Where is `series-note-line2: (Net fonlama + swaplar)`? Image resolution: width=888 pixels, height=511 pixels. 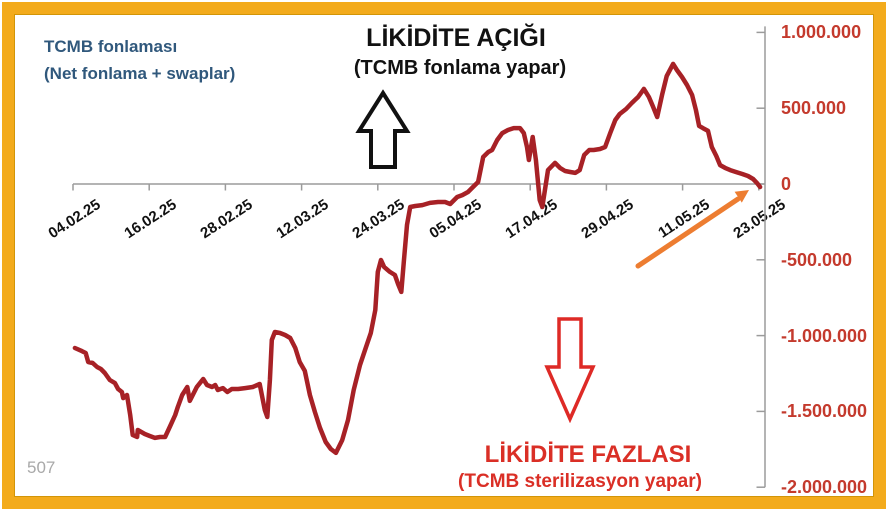 series-note-line2: (Net fonlama + swaplar) is located at coordinates (140, 73).